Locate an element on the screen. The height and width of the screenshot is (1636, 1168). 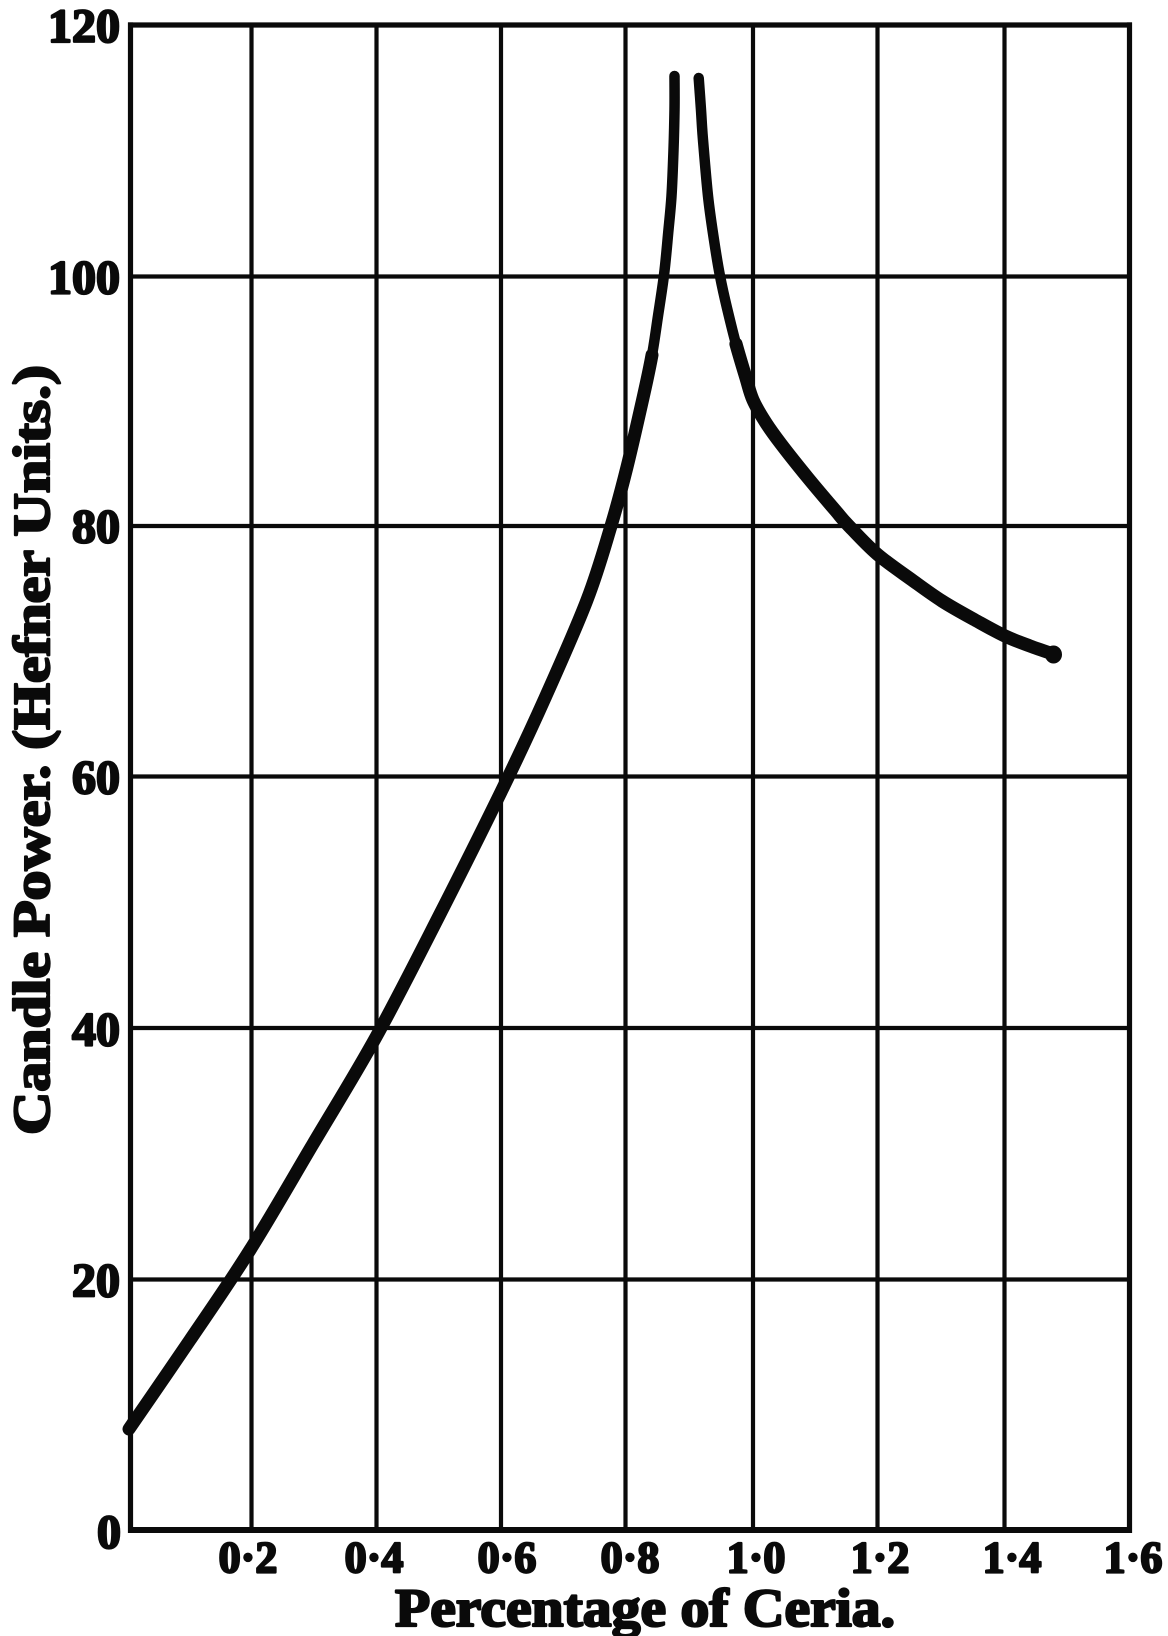
svg-text: 0·6 is located at coordinates (507, 1557).